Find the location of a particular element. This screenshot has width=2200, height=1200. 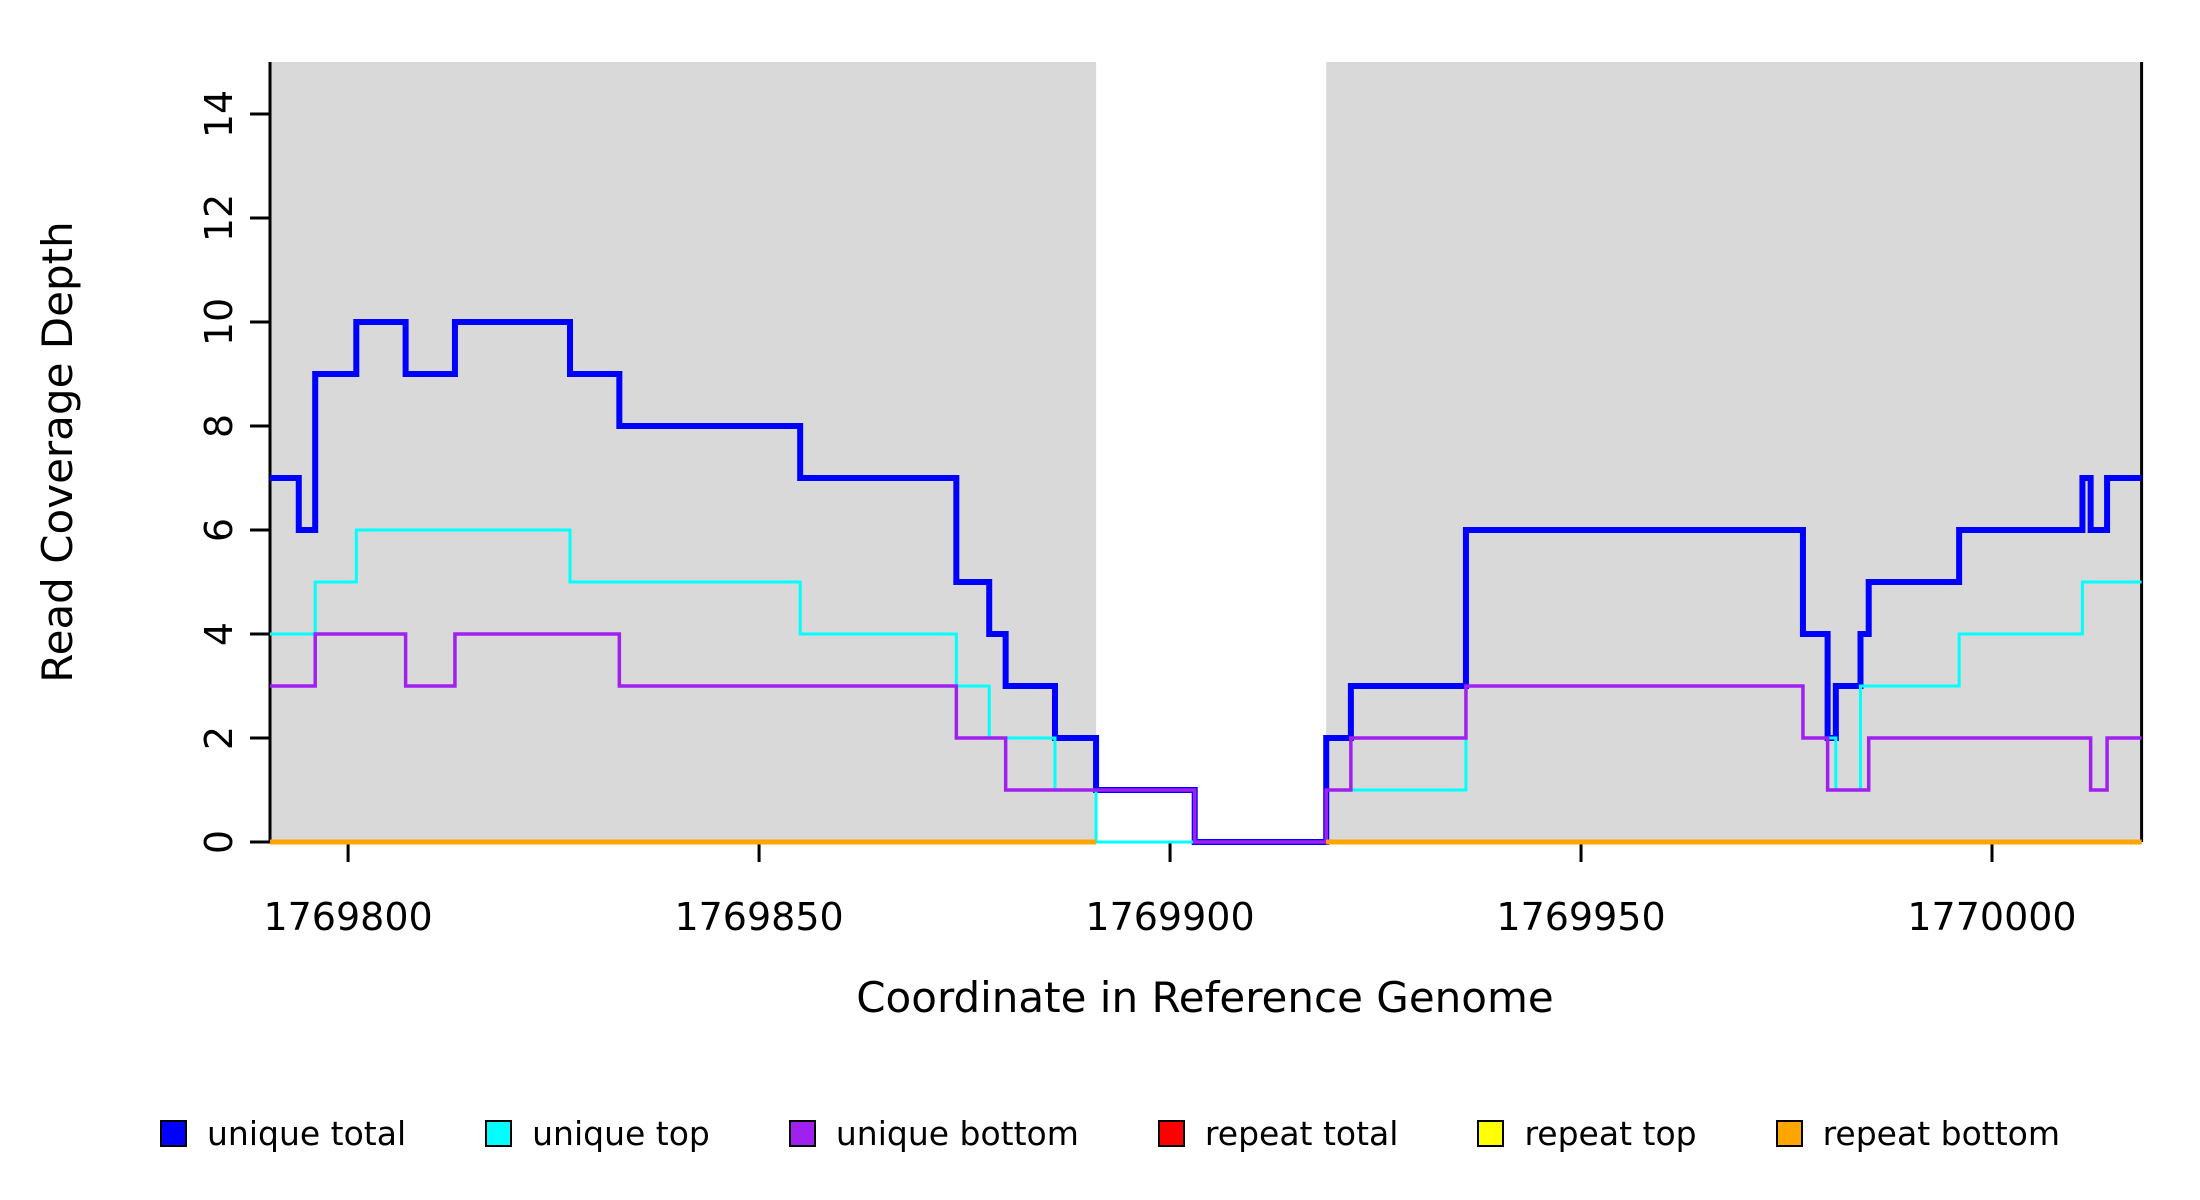

legend-item-unique-top: unique top is located at coordinates (597, 1133).